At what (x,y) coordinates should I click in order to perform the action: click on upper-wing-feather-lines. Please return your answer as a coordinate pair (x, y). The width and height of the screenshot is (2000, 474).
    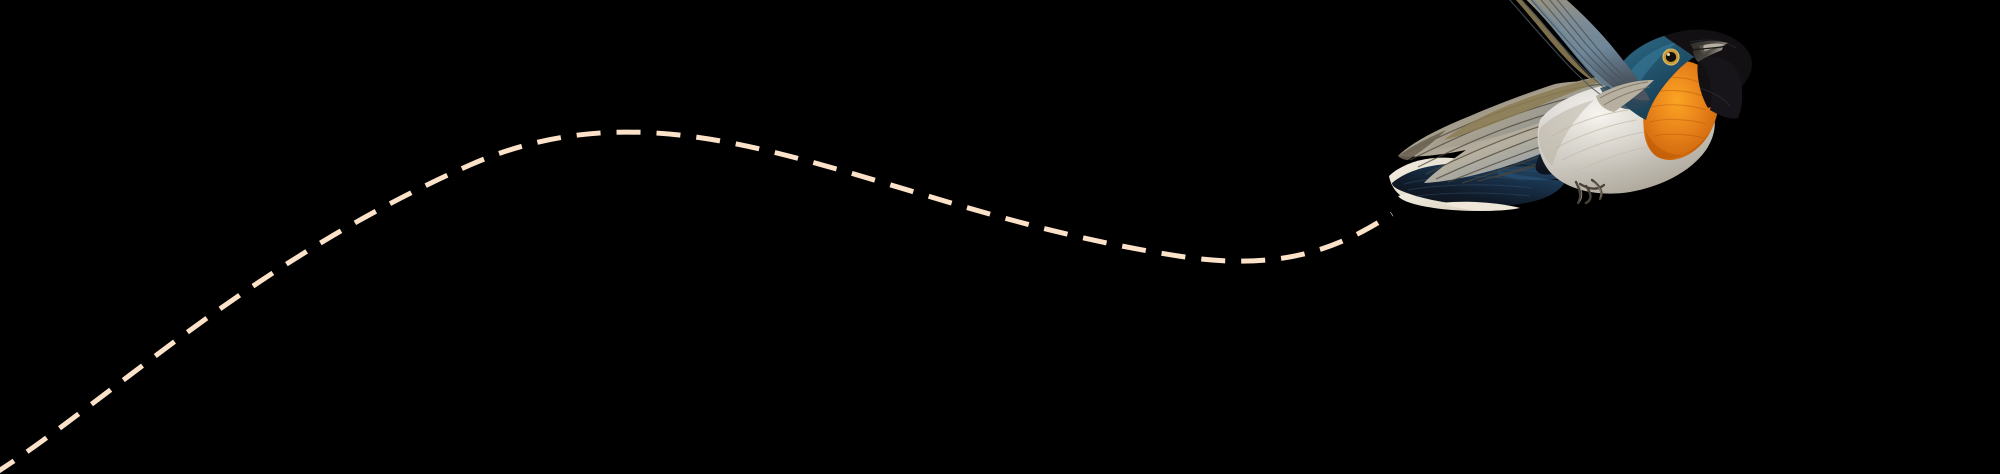
    Looking at the image, I should click on (1575, 49).